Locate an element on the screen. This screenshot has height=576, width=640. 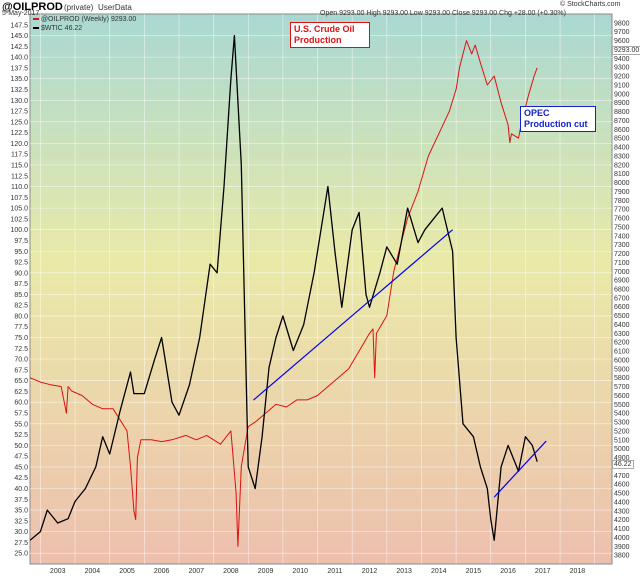
annotation-opec: OPEC Production cut is located at coordinates (558, 119).